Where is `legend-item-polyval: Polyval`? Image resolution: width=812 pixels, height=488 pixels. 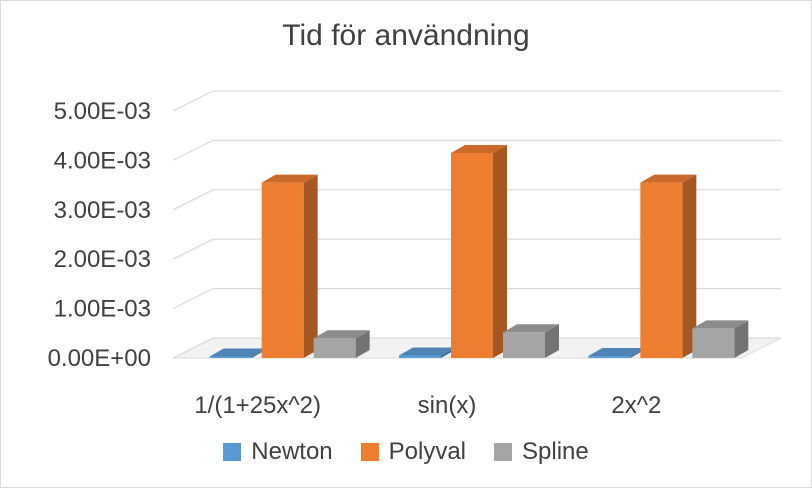 legend-item-polyval: Polyval is located at coordinates (413, 452).